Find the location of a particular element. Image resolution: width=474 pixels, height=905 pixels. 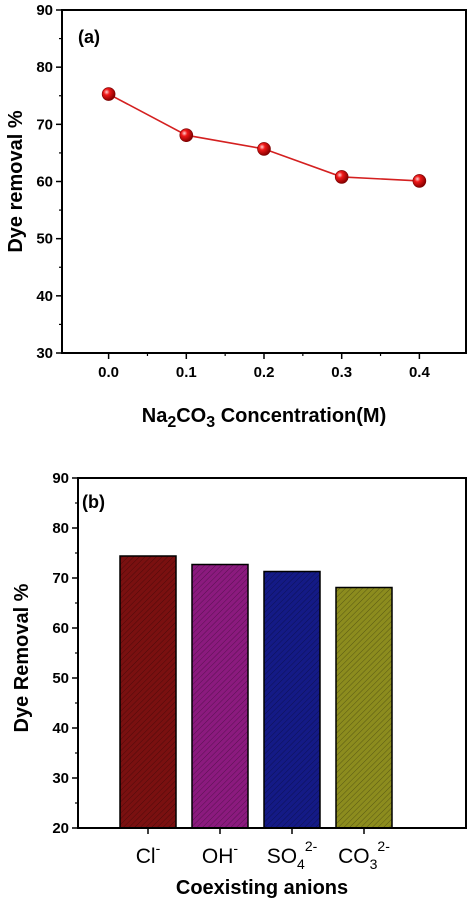

x-label-sub-3: 3 is located at coordinates (210, 422).